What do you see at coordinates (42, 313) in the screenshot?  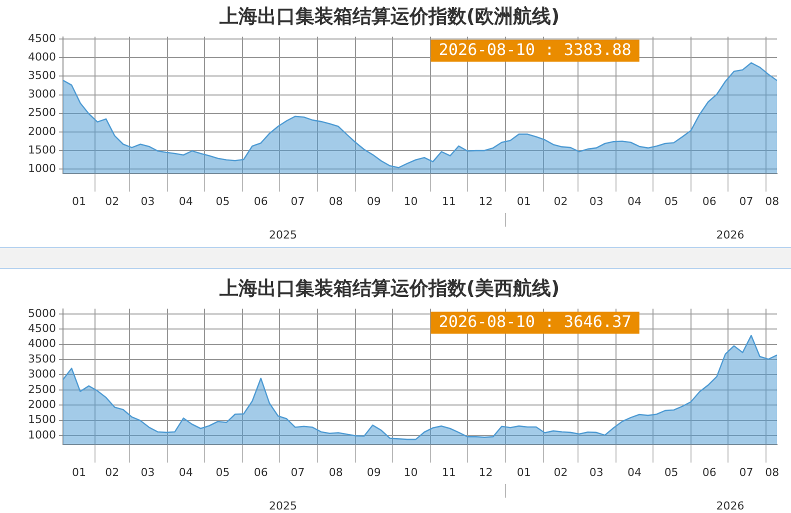 I see `y-tick-label: 5000` at bounding box center [42, 313].